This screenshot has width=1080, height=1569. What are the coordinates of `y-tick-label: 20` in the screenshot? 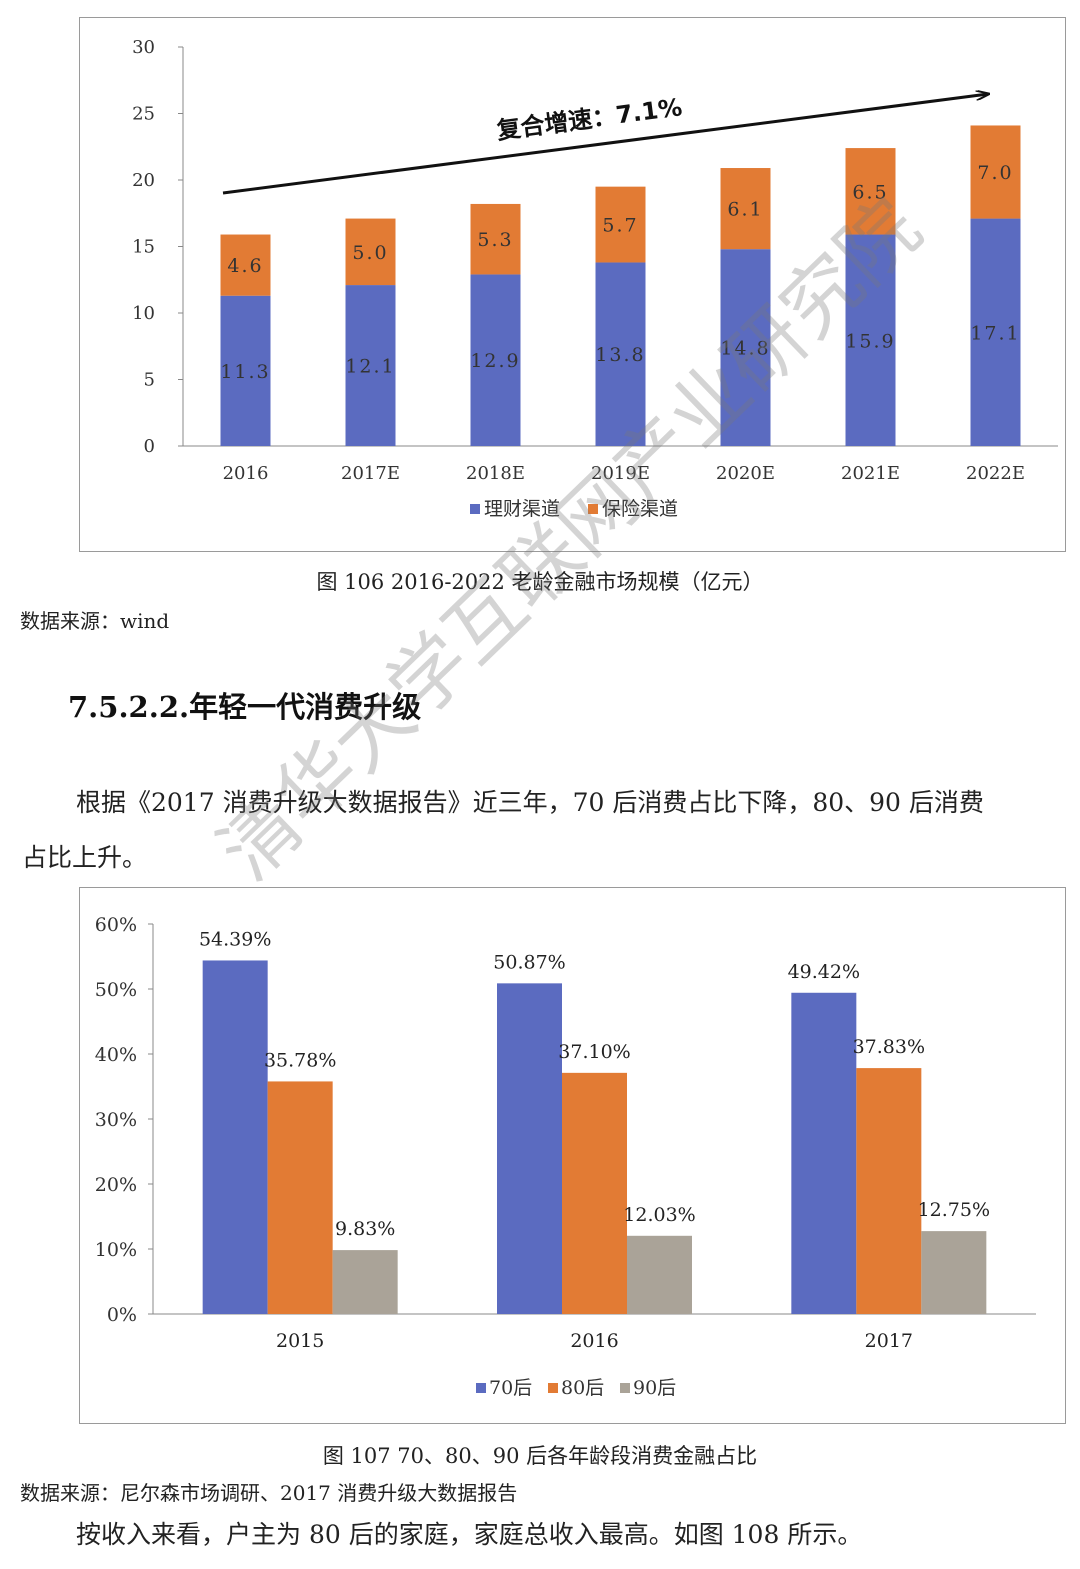 It's located at (143, 180).